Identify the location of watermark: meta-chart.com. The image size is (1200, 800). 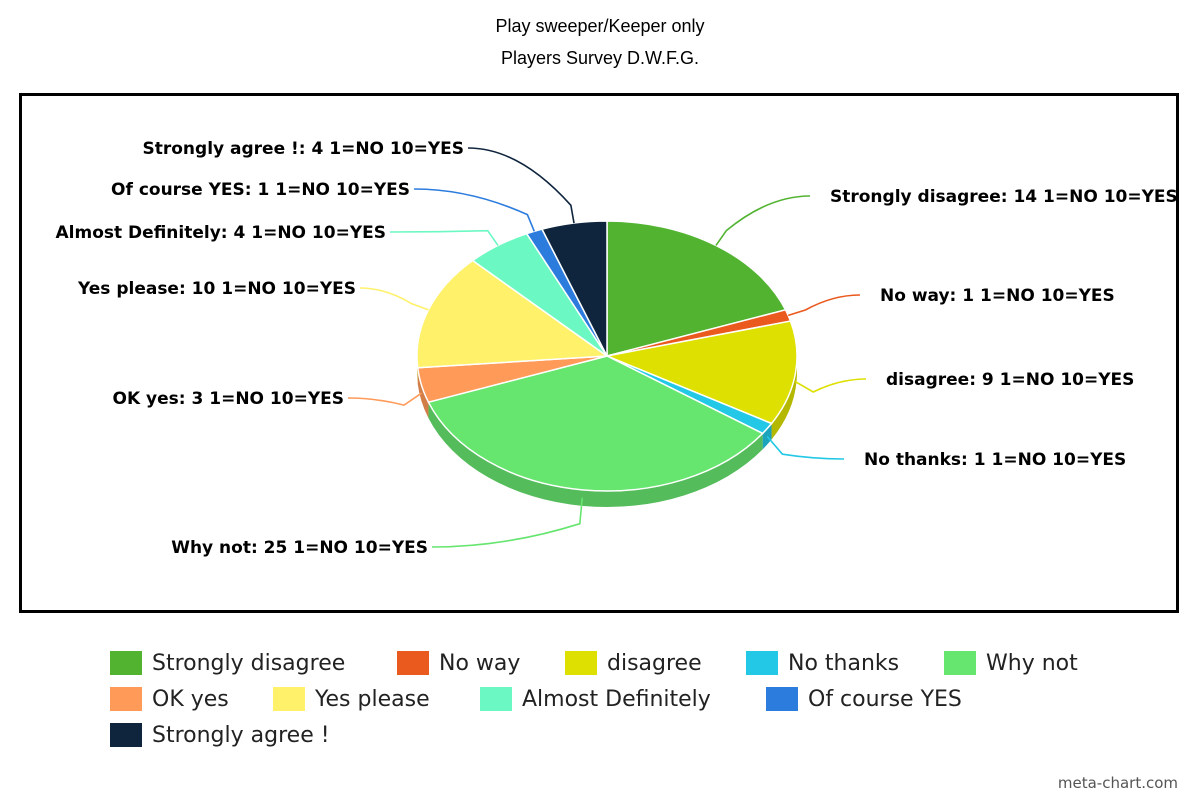
(1117, 783).